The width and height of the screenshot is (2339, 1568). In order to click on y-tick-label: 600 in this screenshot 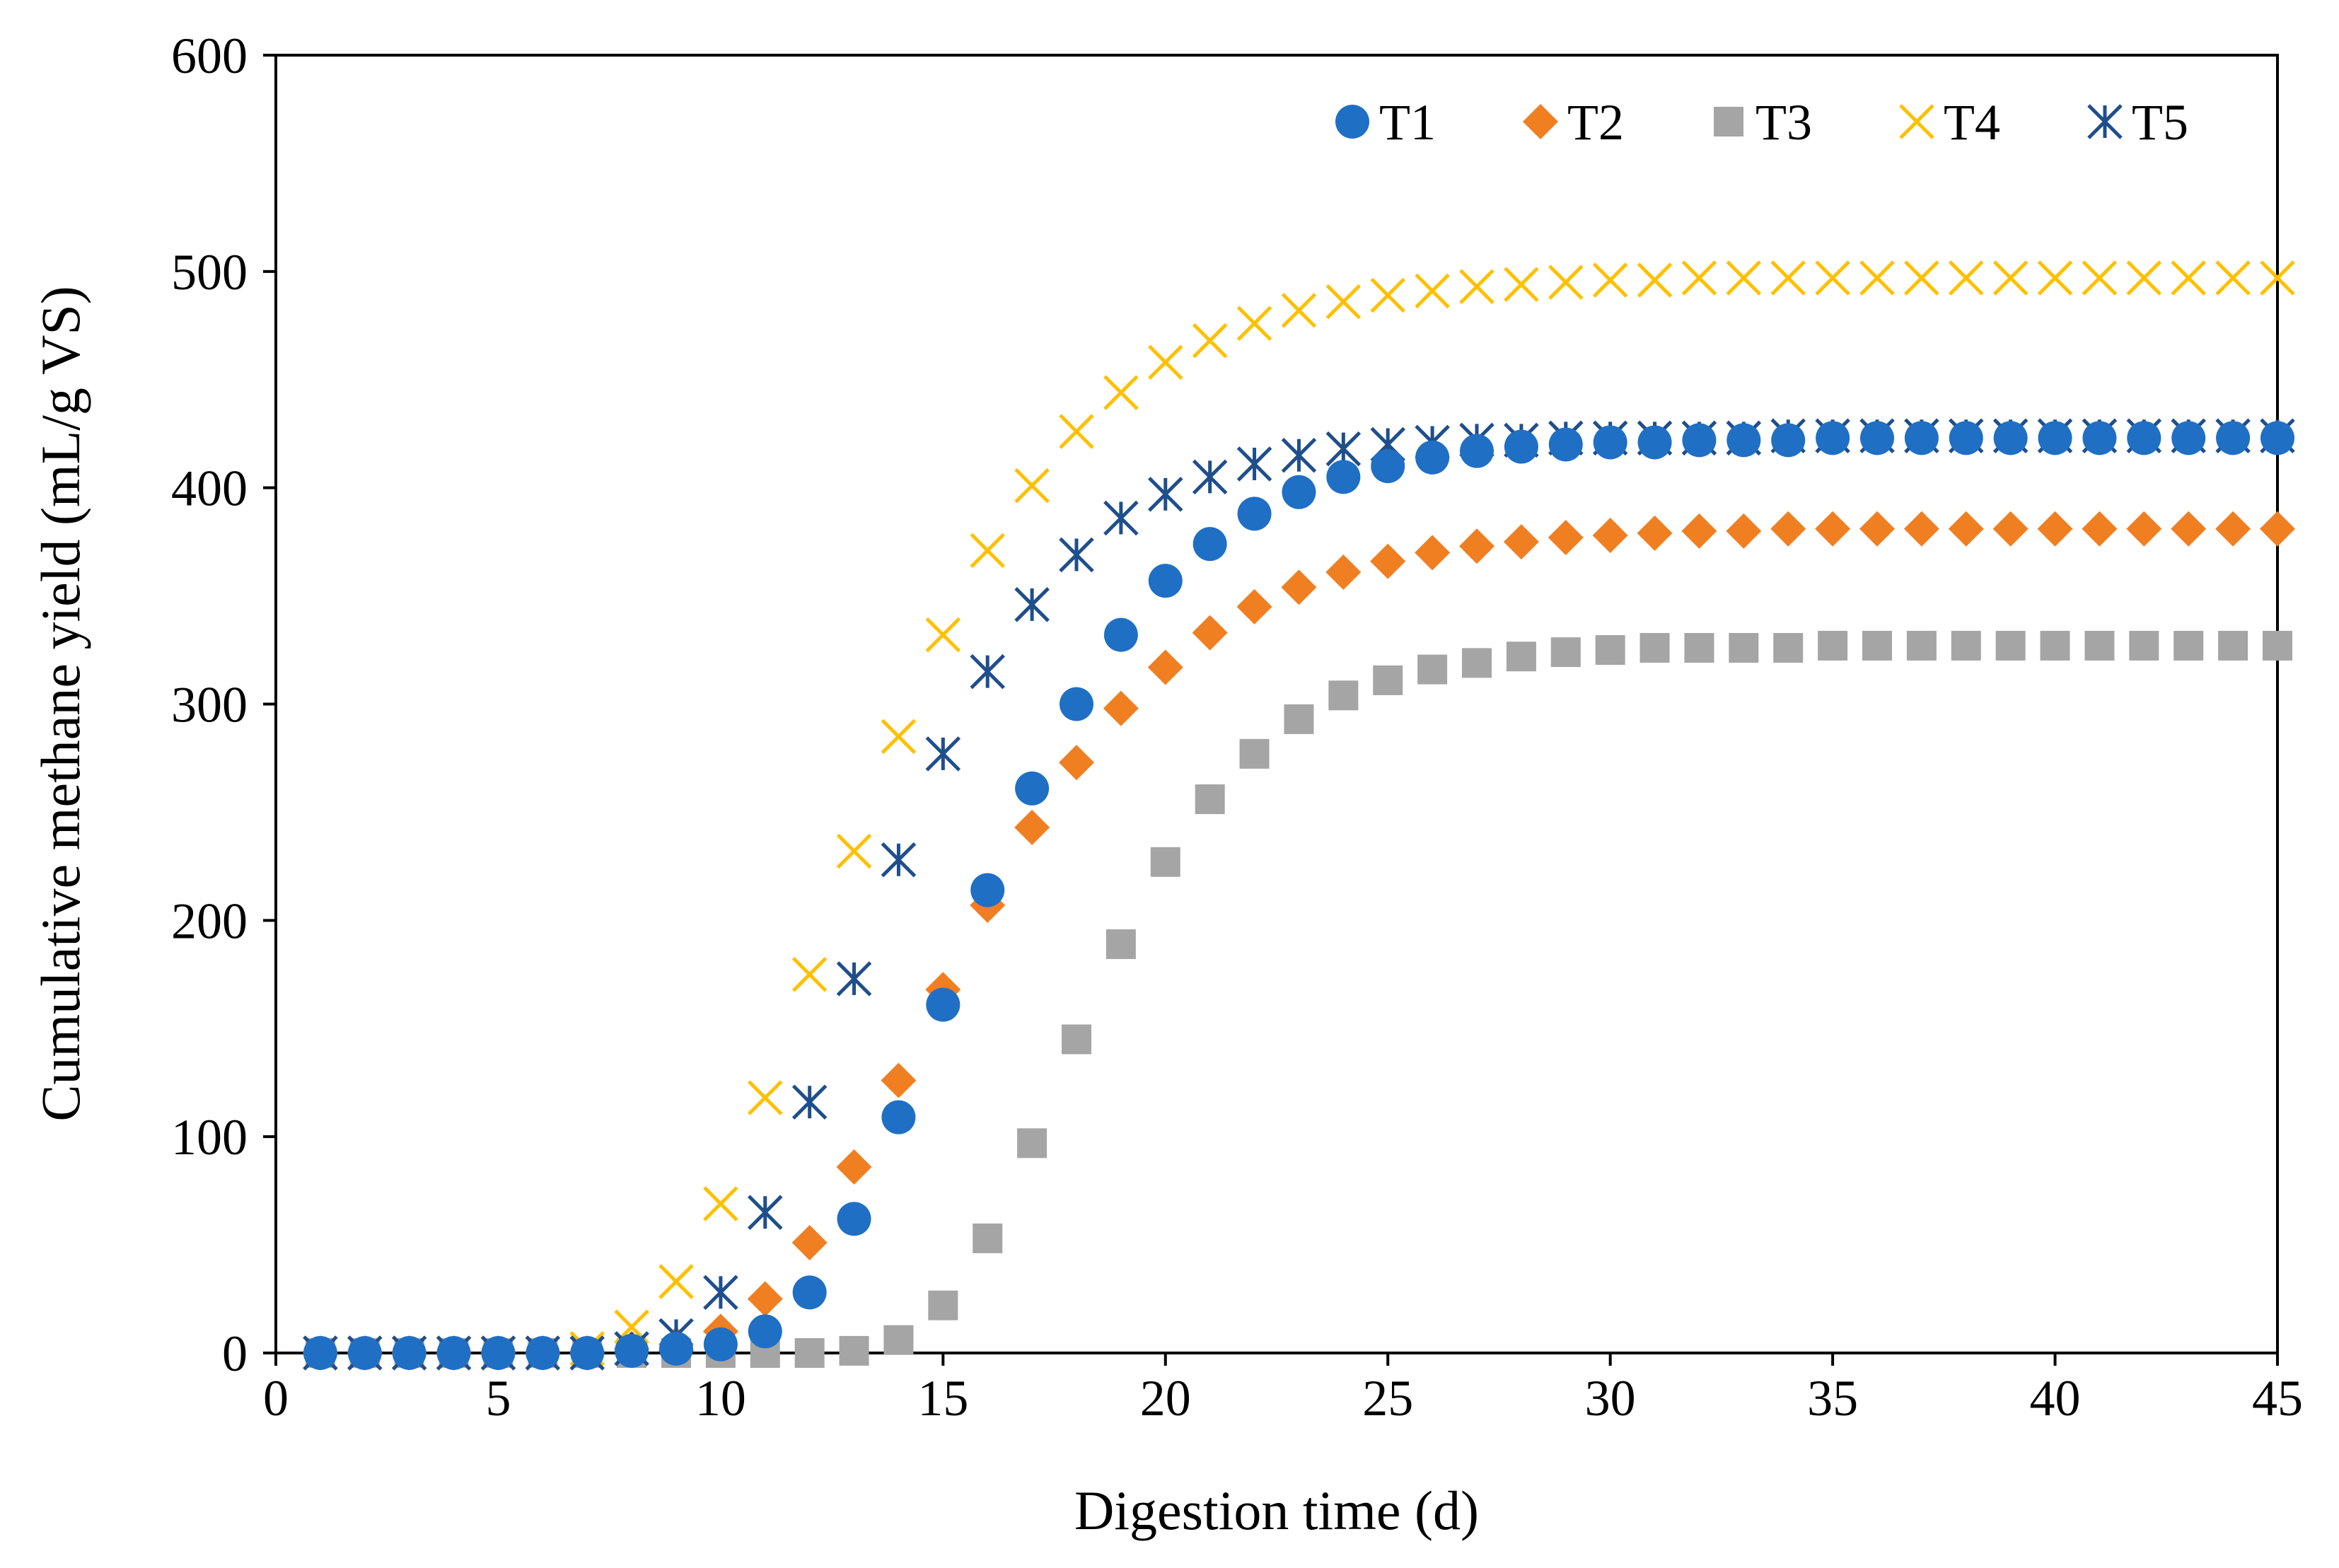, I will do `click(209, 56)`.